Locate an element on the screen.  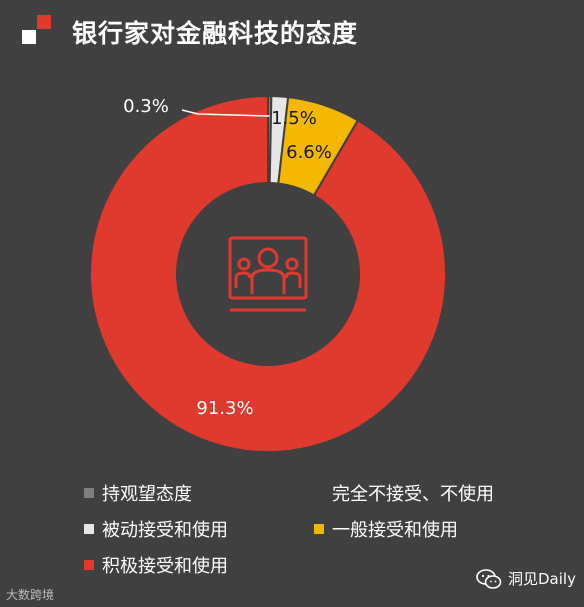
logo-square-white is located at coordinates (29, 37).